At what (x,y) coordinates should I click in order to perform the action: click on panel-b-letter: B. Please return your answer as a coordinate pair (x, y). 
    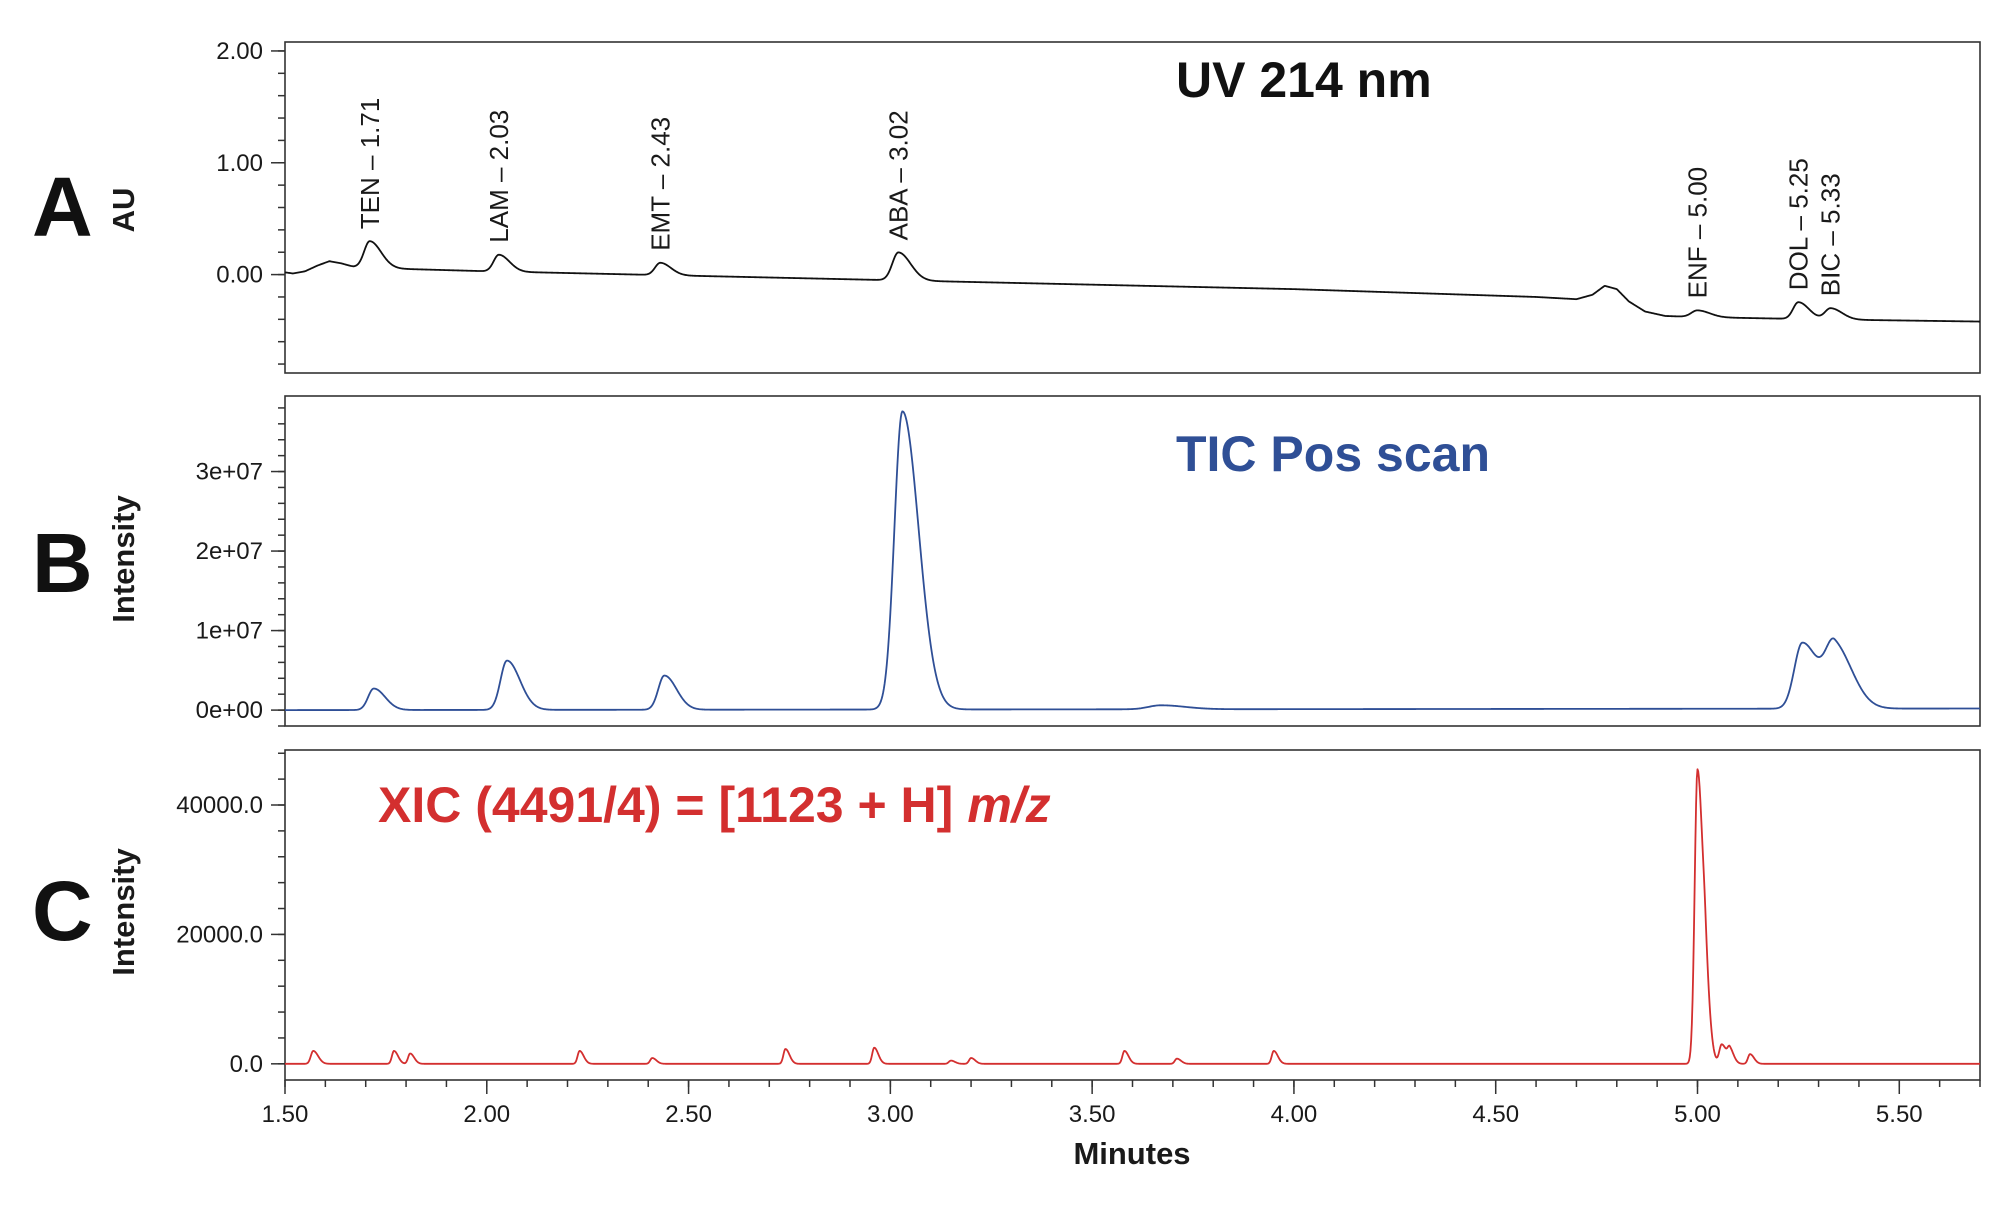
    Looking at the image, I should click on (62, 563).